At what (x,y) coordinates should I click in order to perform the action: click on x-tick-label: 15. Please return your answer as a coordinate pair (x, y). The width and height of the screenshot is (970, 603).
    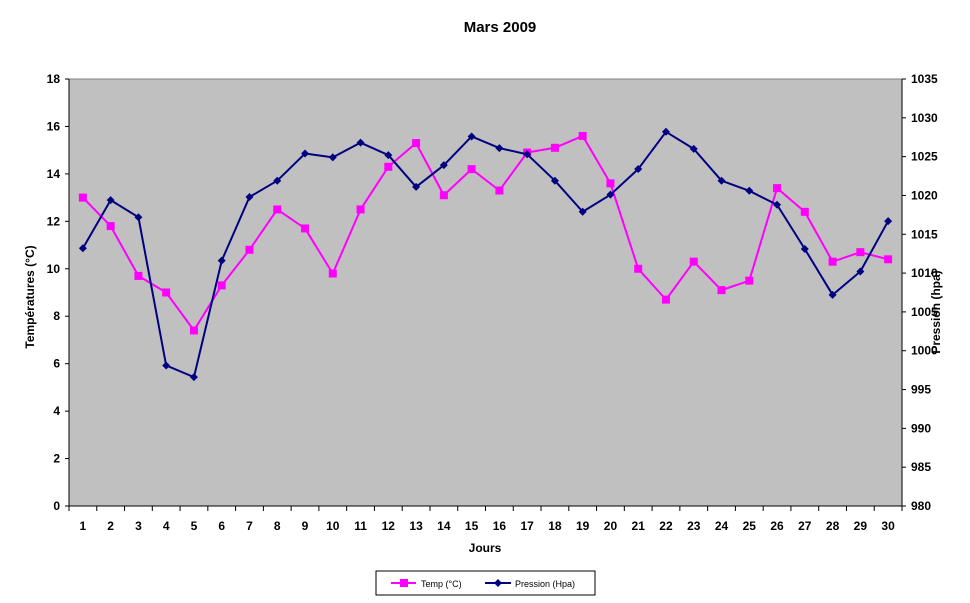
    Looking at the image, I should click on (472, 526).